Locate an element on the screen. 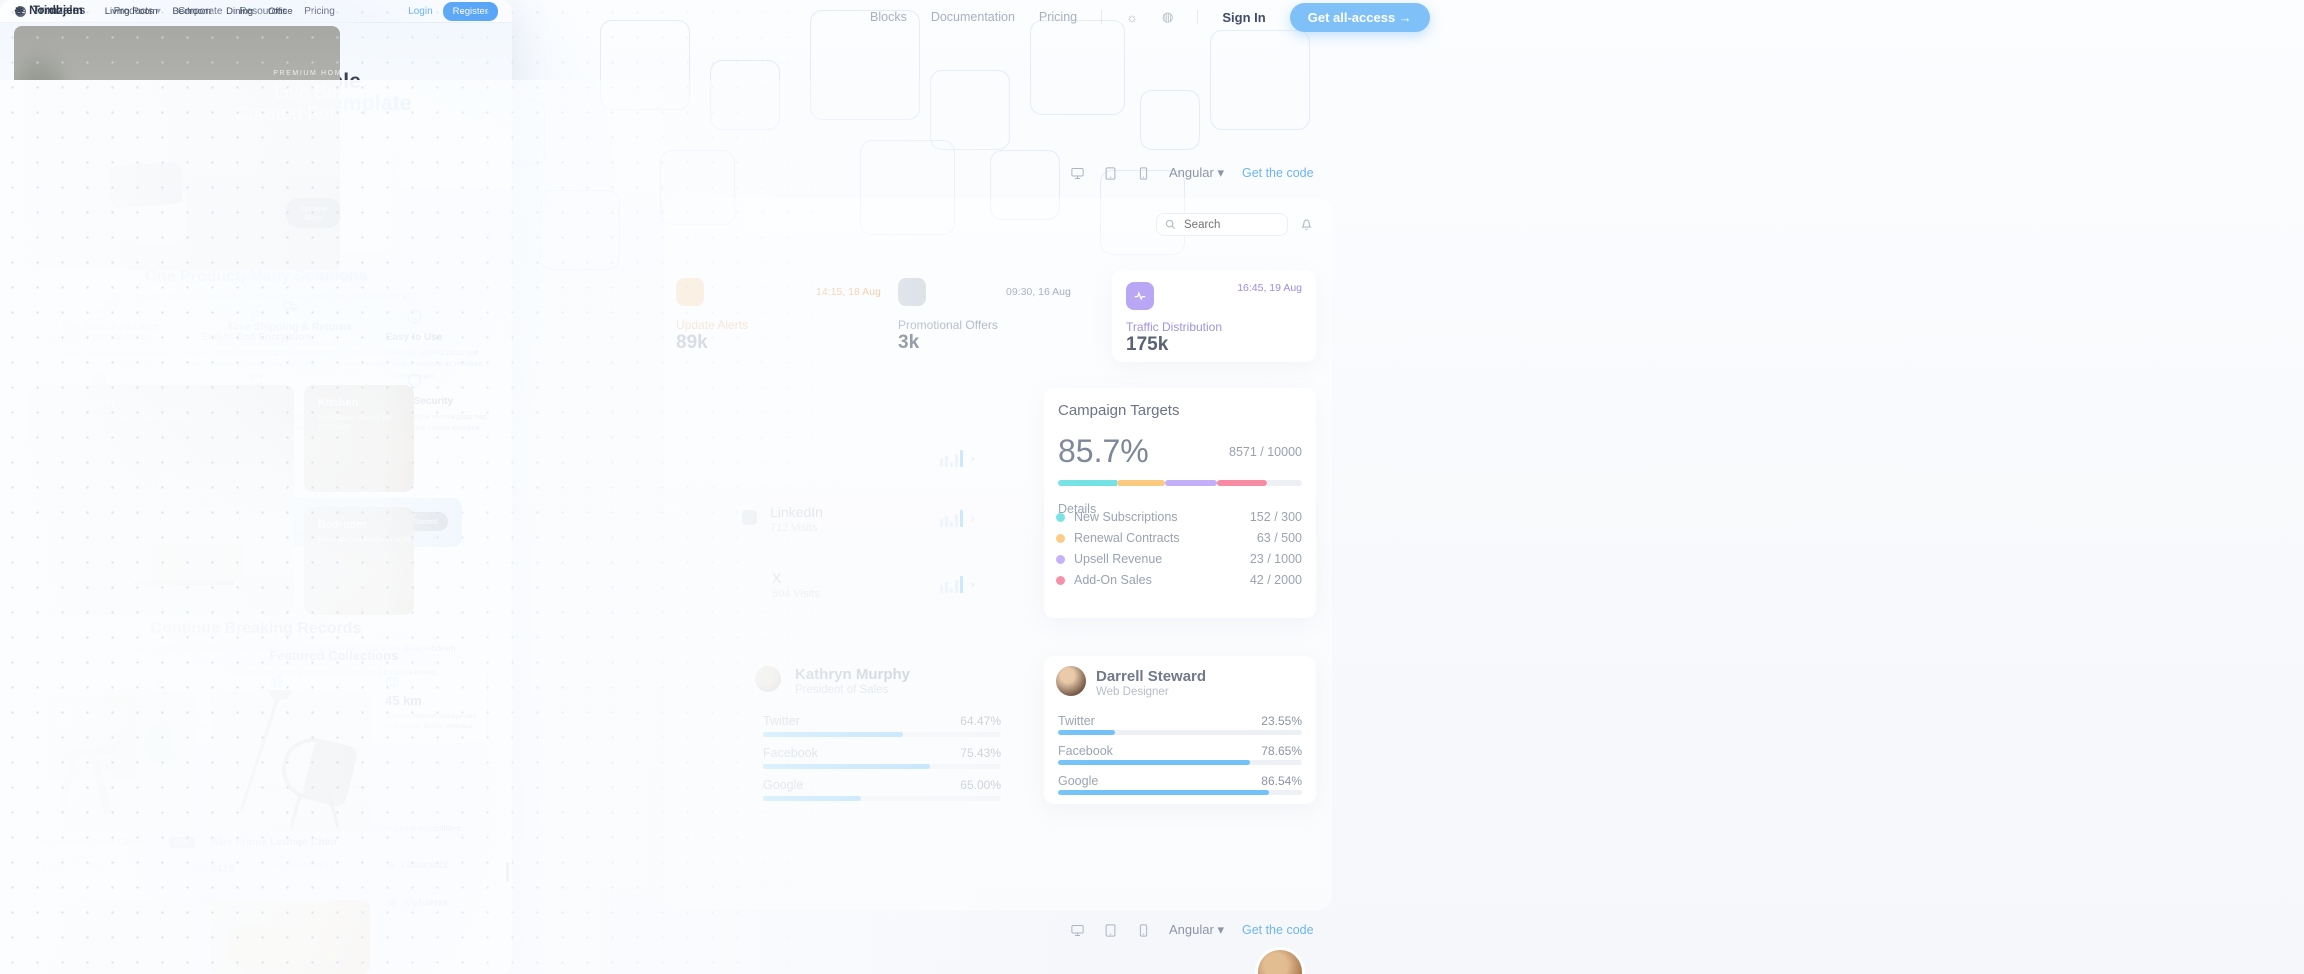 This screenshot has height=974, width=2304. preview-toolbar-bottom: Angular ▾ Get the code is located at coordinates (1192, 930).